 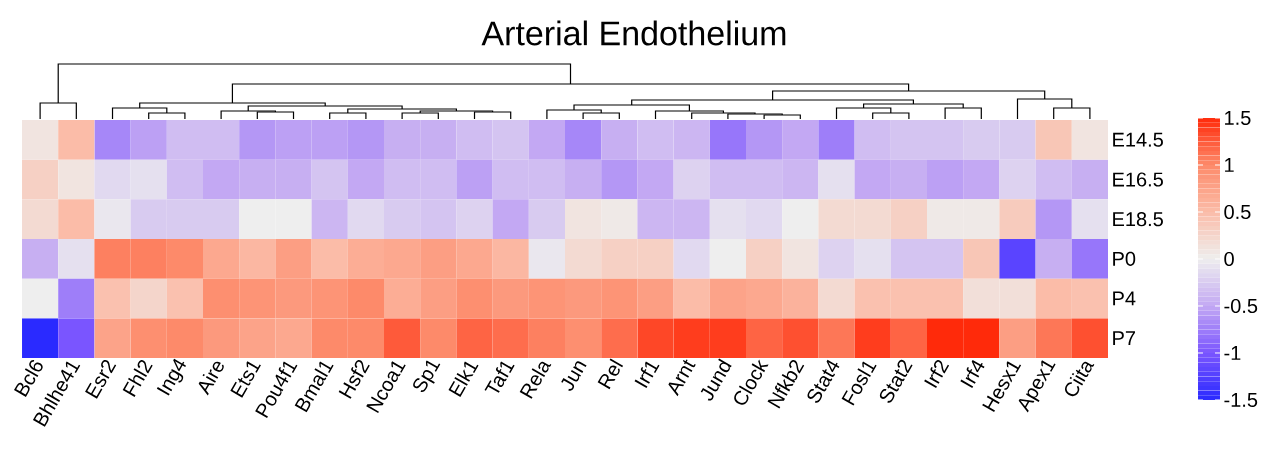 What do you see at coordinates (1238, 118) in the screenshot?
I see `color-bar-label: 1.5` at bounding box center [1238, 118].